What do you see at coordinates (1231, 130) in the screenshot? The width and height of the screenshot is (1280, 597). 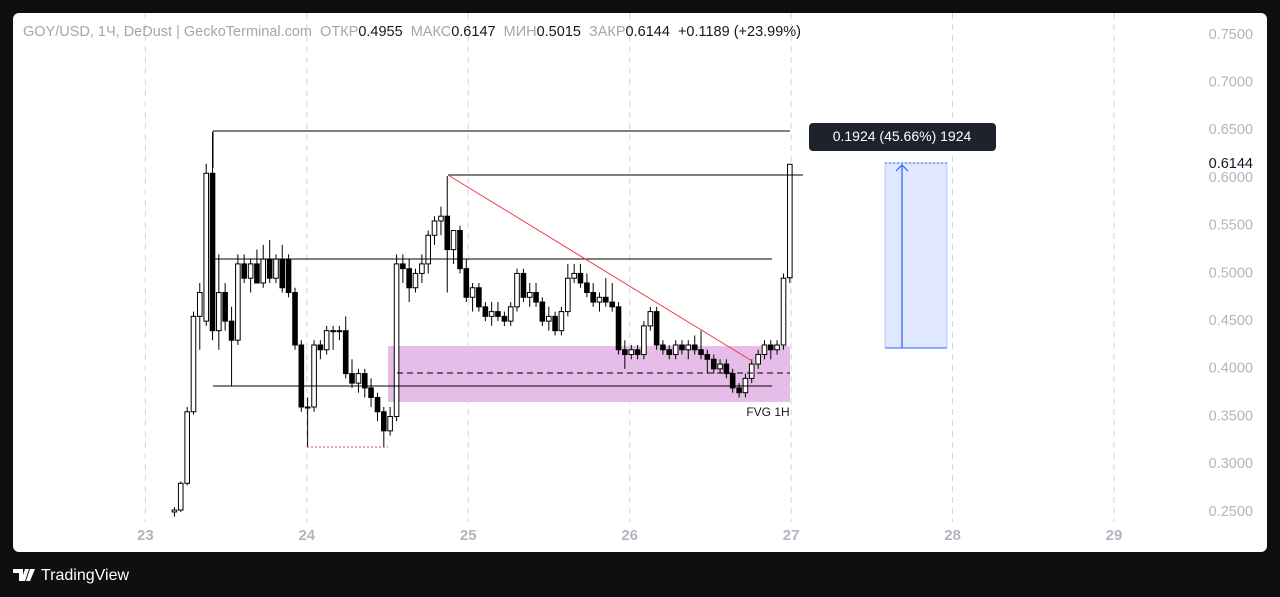 I see `y-tick-label: 0.6500` at bounding box center [1231, 130].